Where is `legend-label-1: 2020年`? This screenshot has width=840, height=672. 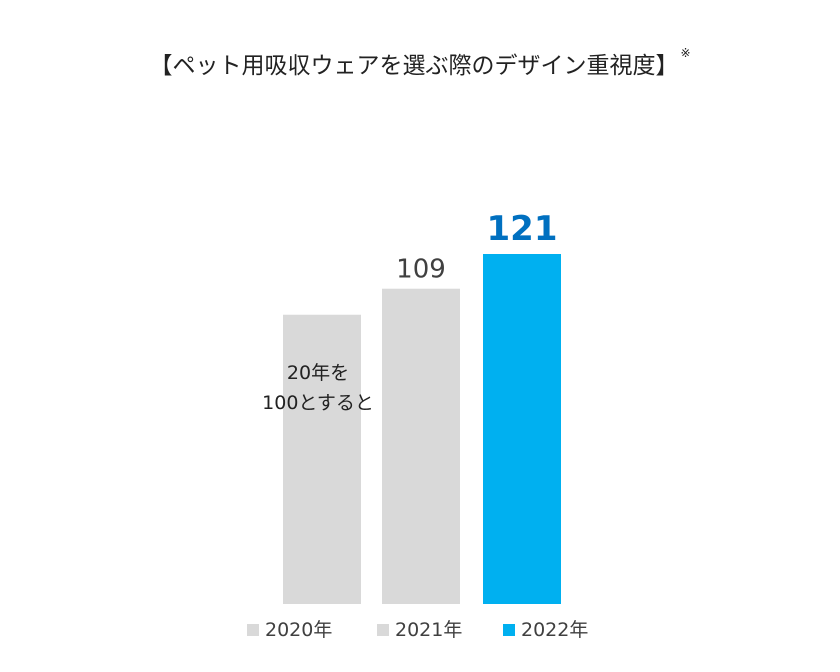 legend-label-1: 2020年 is located at coordinates (298, 630).